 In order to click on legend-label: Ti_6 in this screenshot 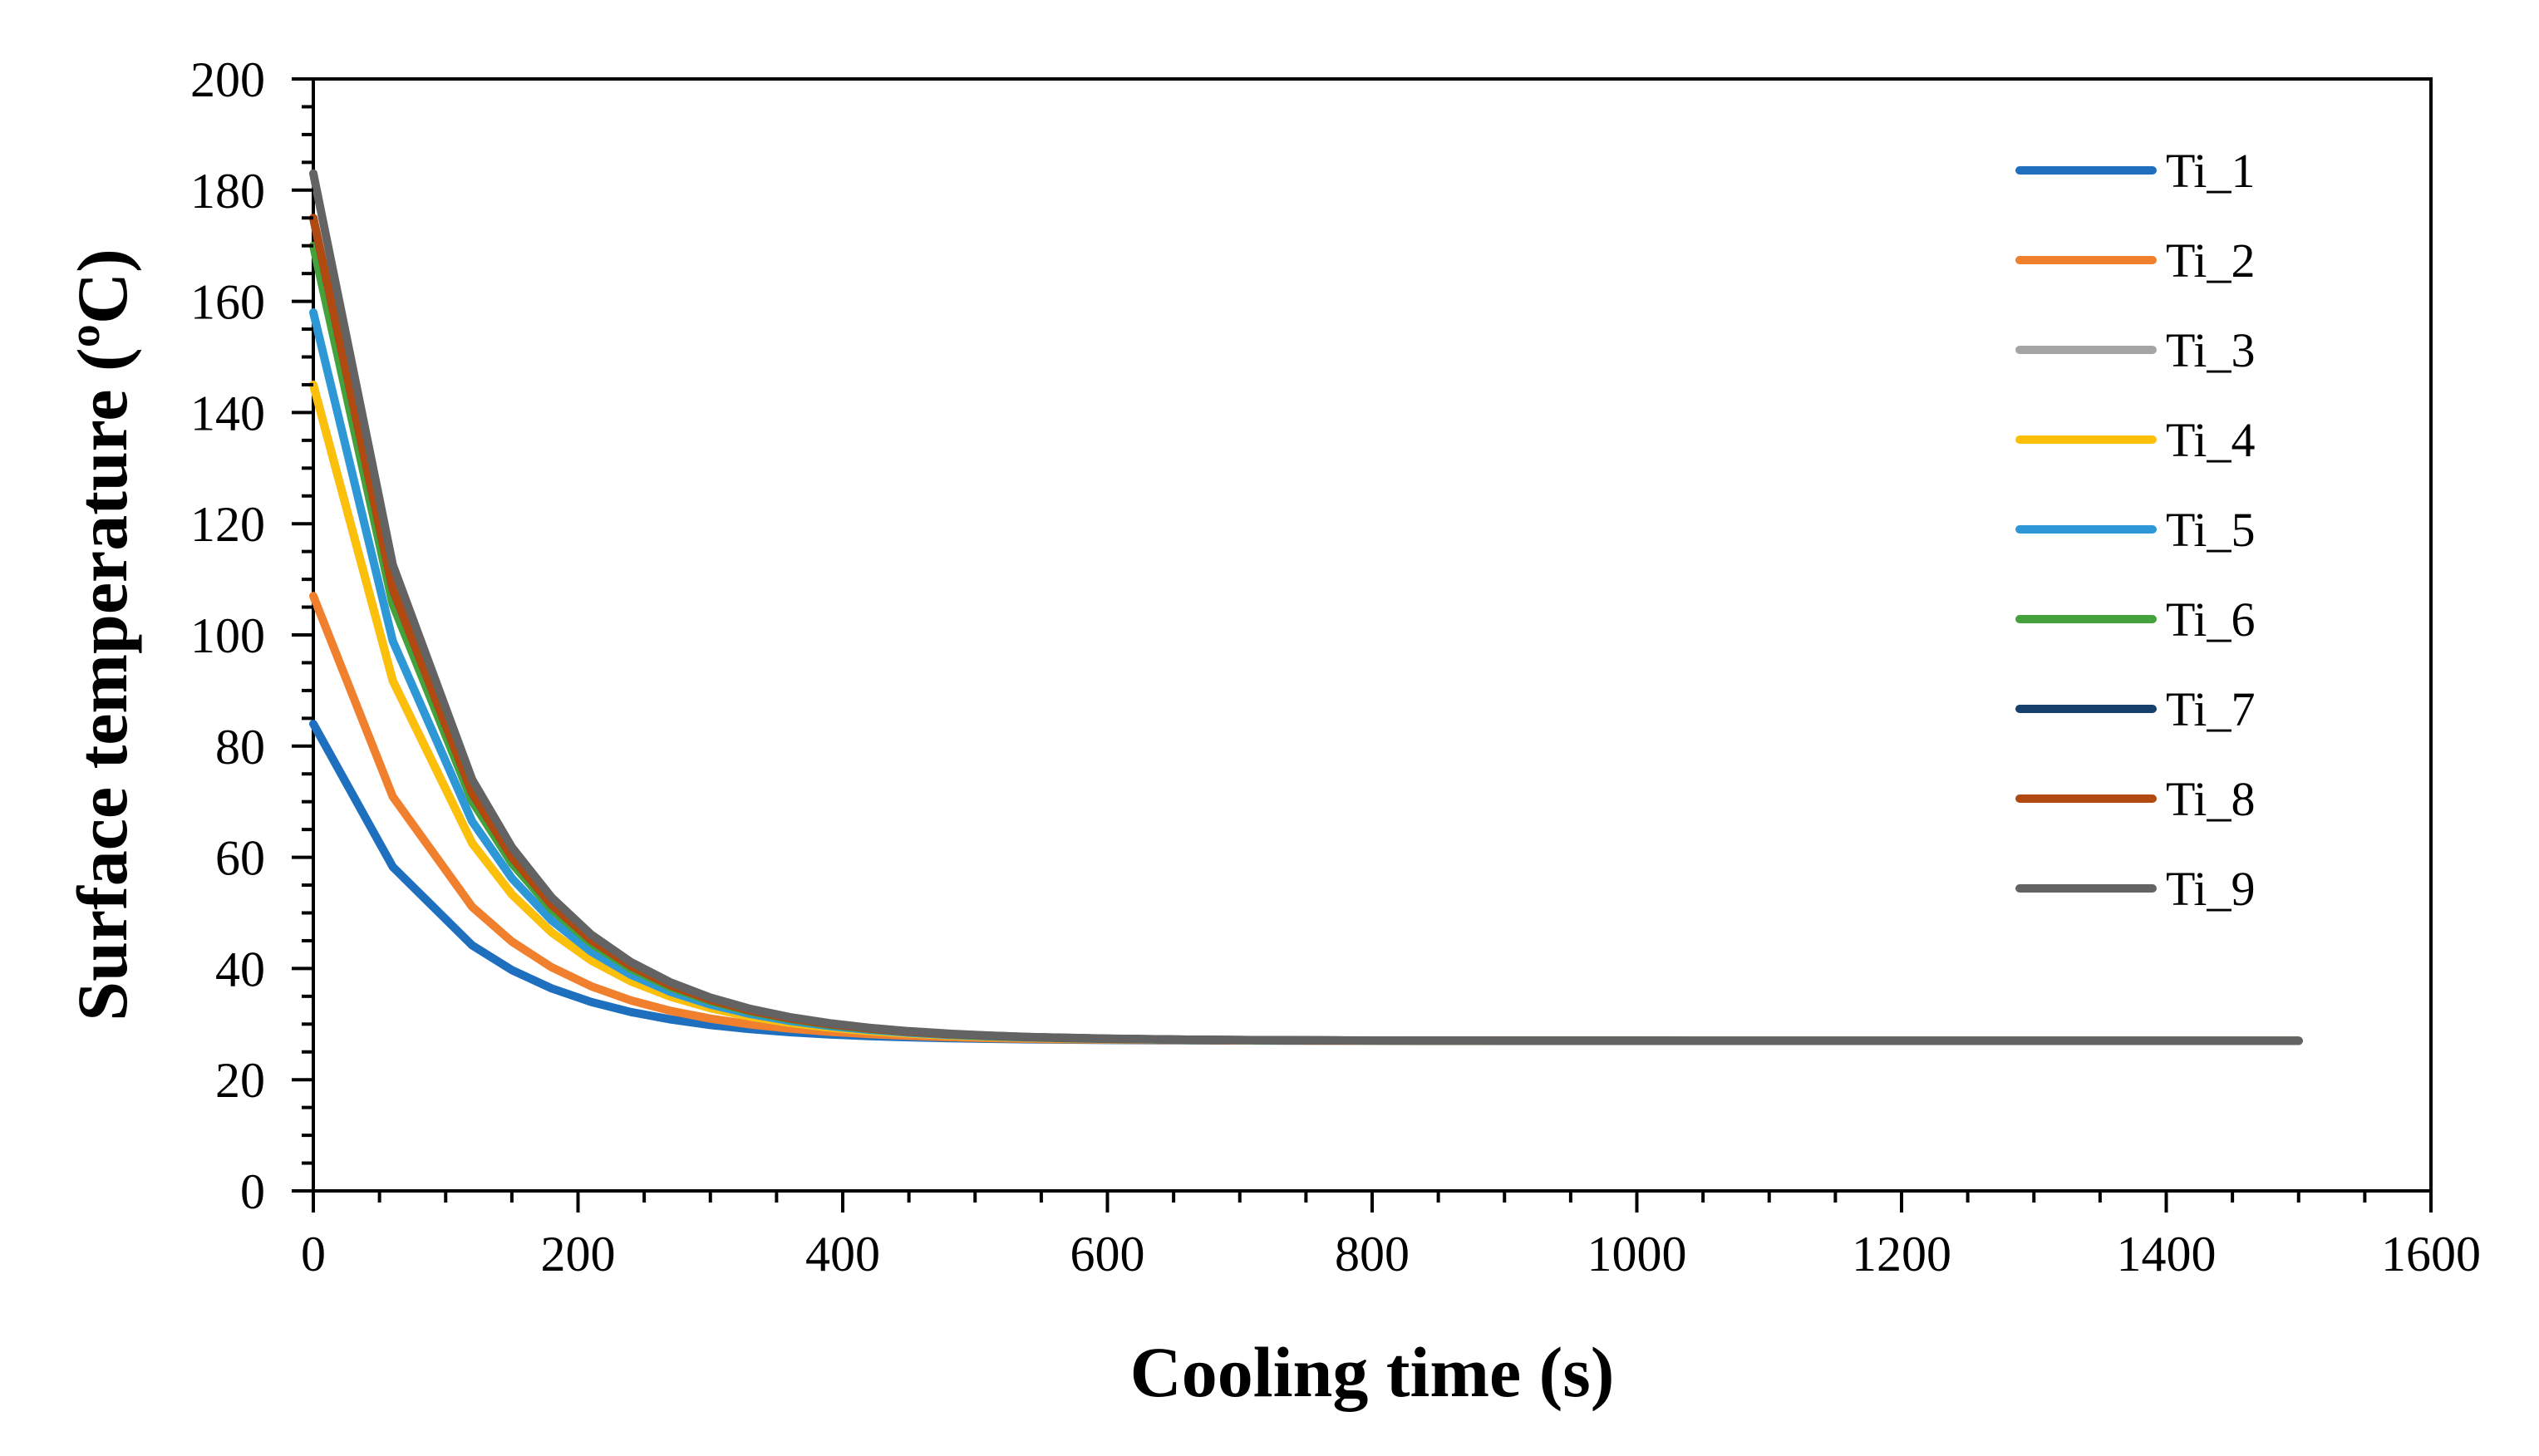, I will do `click(2211, 620)`.